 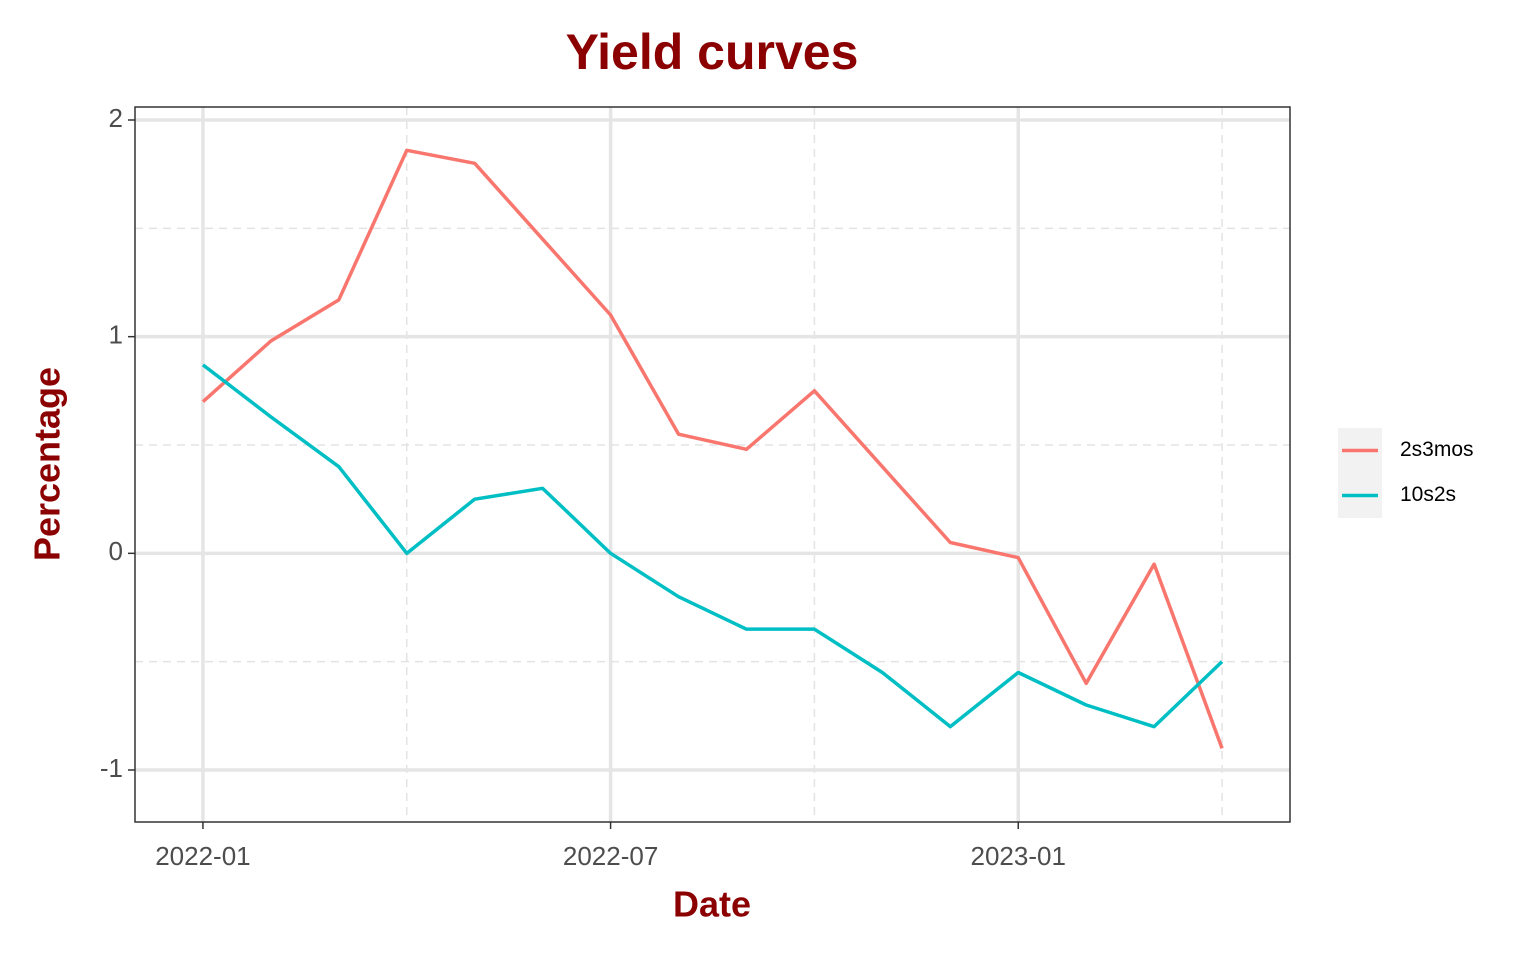 I want to click on y-tick-label: 0, so click(x=116, y=551).